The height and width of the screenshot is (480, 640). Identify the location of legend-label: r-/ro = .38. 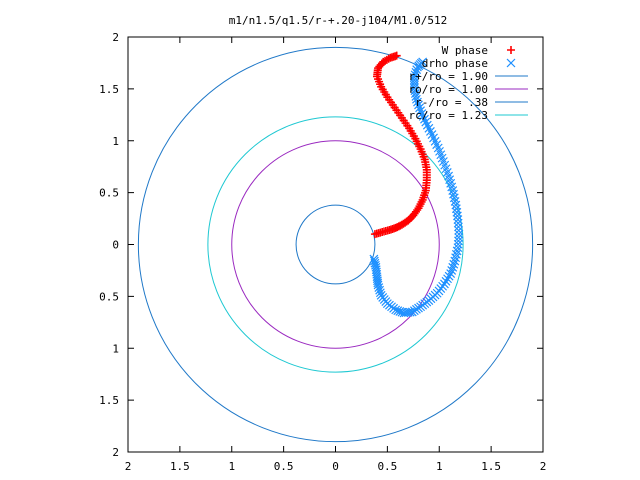
(451, 102).